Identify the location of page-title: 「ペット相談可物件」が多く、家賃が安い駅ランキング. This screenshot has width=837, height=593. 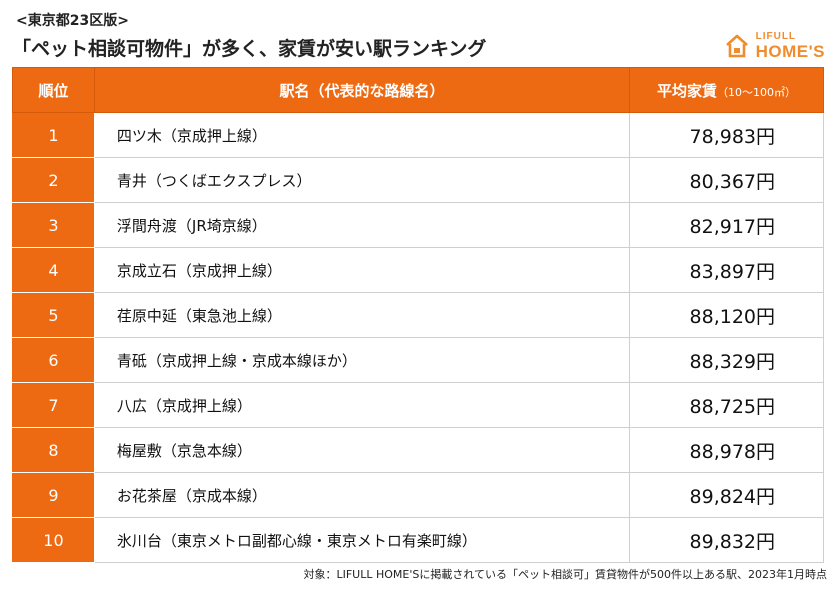
(249, 49).